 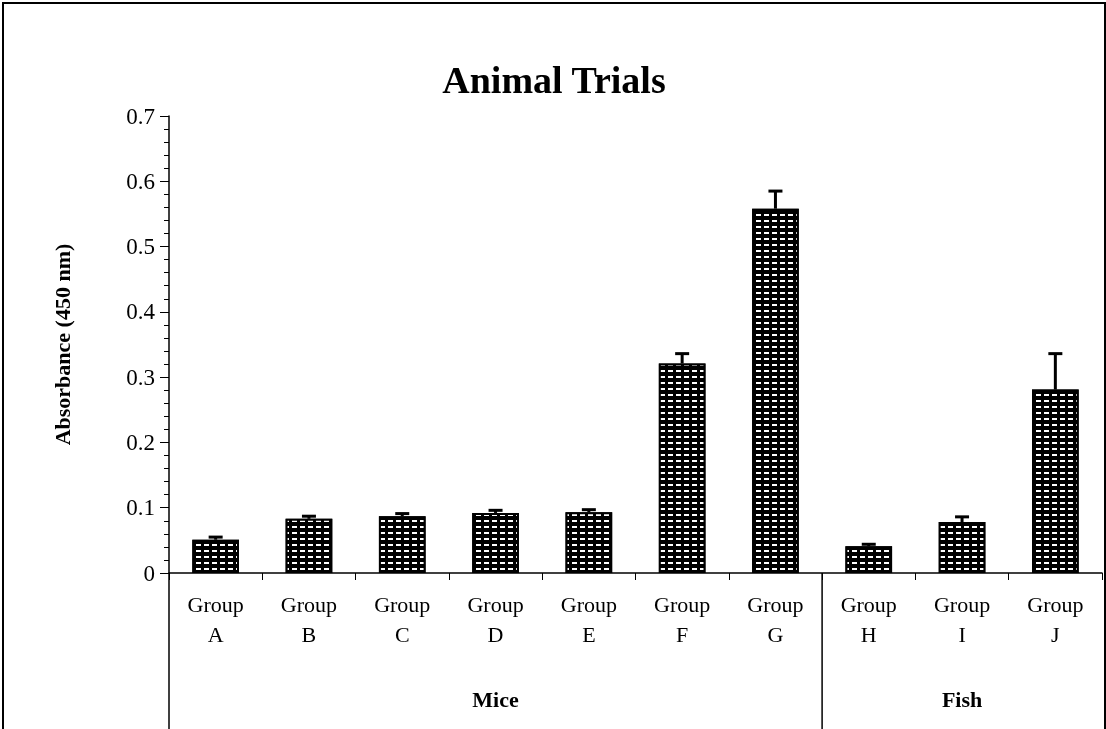 What do you see at coordinates (402, 619) in the screenshot?
I see `x-tick-label: Group C` at bounding box center [402, 619].